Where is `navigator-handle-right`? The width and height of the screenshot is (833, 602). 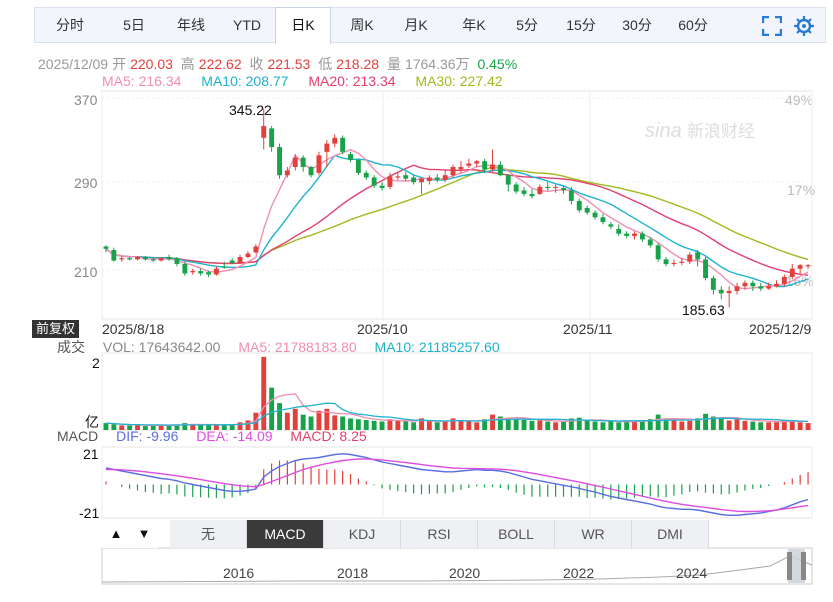 navigator-handle-right is located at coordinates (803, 566).